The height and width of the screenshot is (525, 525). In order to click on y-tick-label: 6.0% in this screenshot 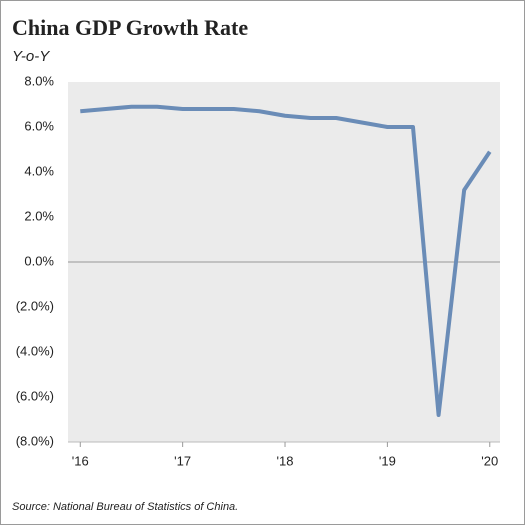, I will do `click(39, 125)`.